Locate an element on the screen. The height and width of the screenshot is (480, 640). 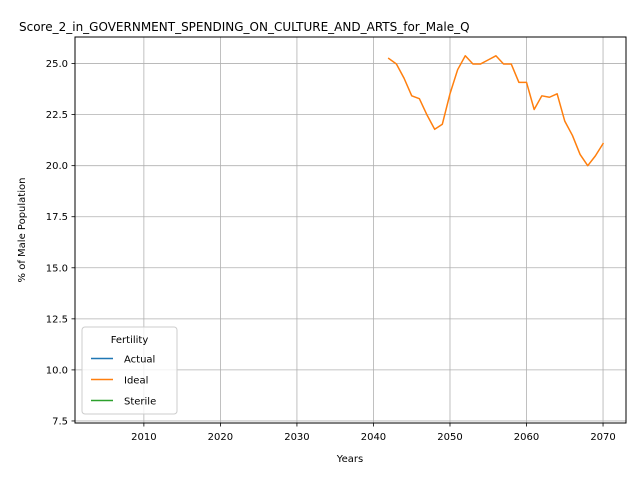
legend-label-actual: Actual is located at coordinates (139, 360).